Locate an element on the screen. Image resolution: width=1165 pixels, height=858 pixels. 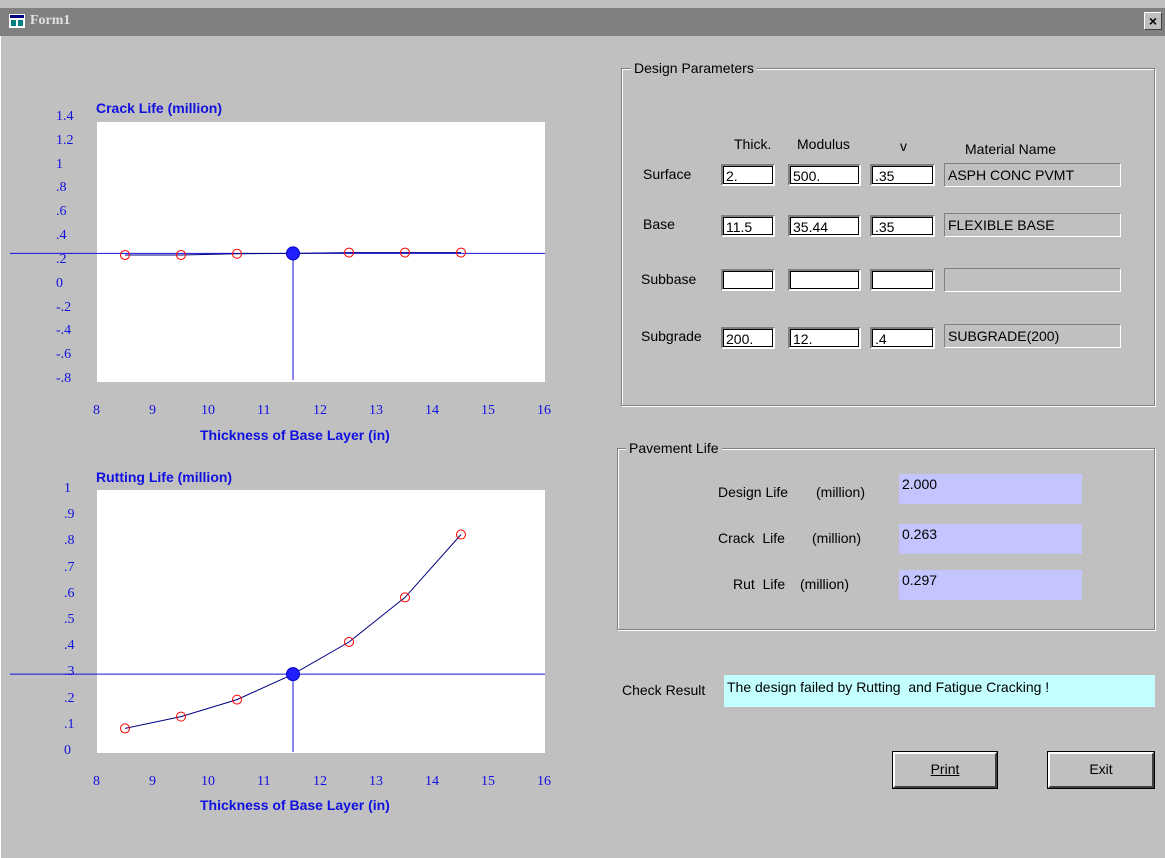
base-thick-input: 11.5 is located at coordinates (748, 226).